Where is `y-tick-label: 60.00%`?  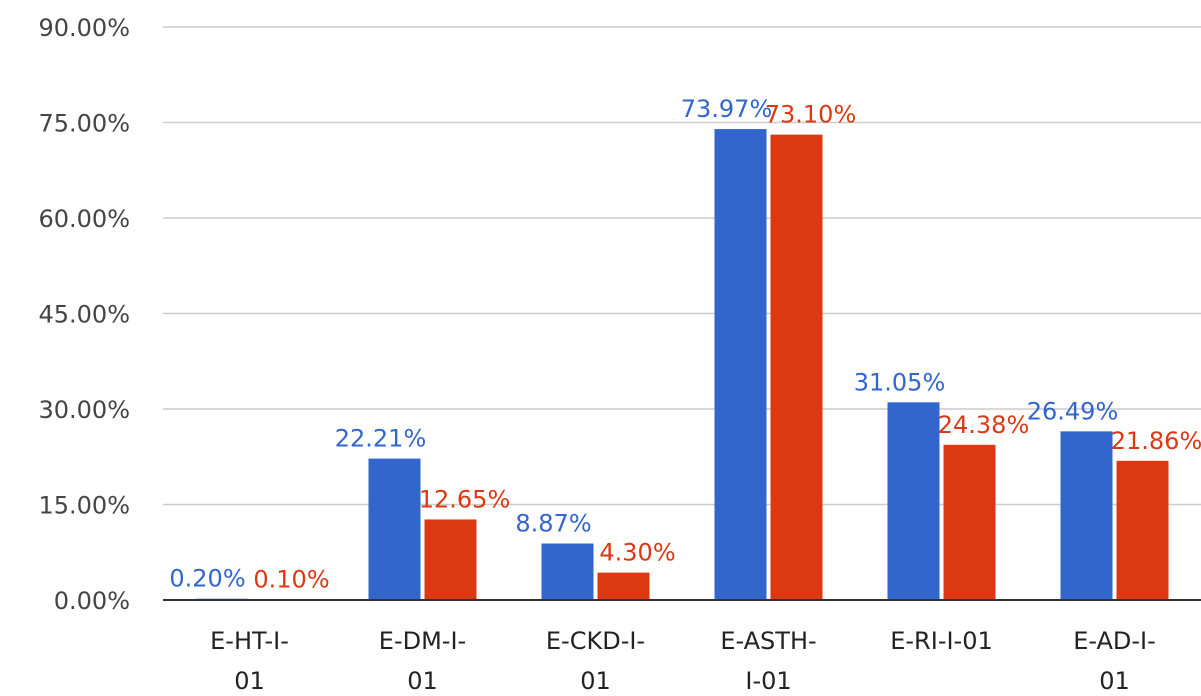
y-tick-label: 60.00% is located at coordinates (84, 219).